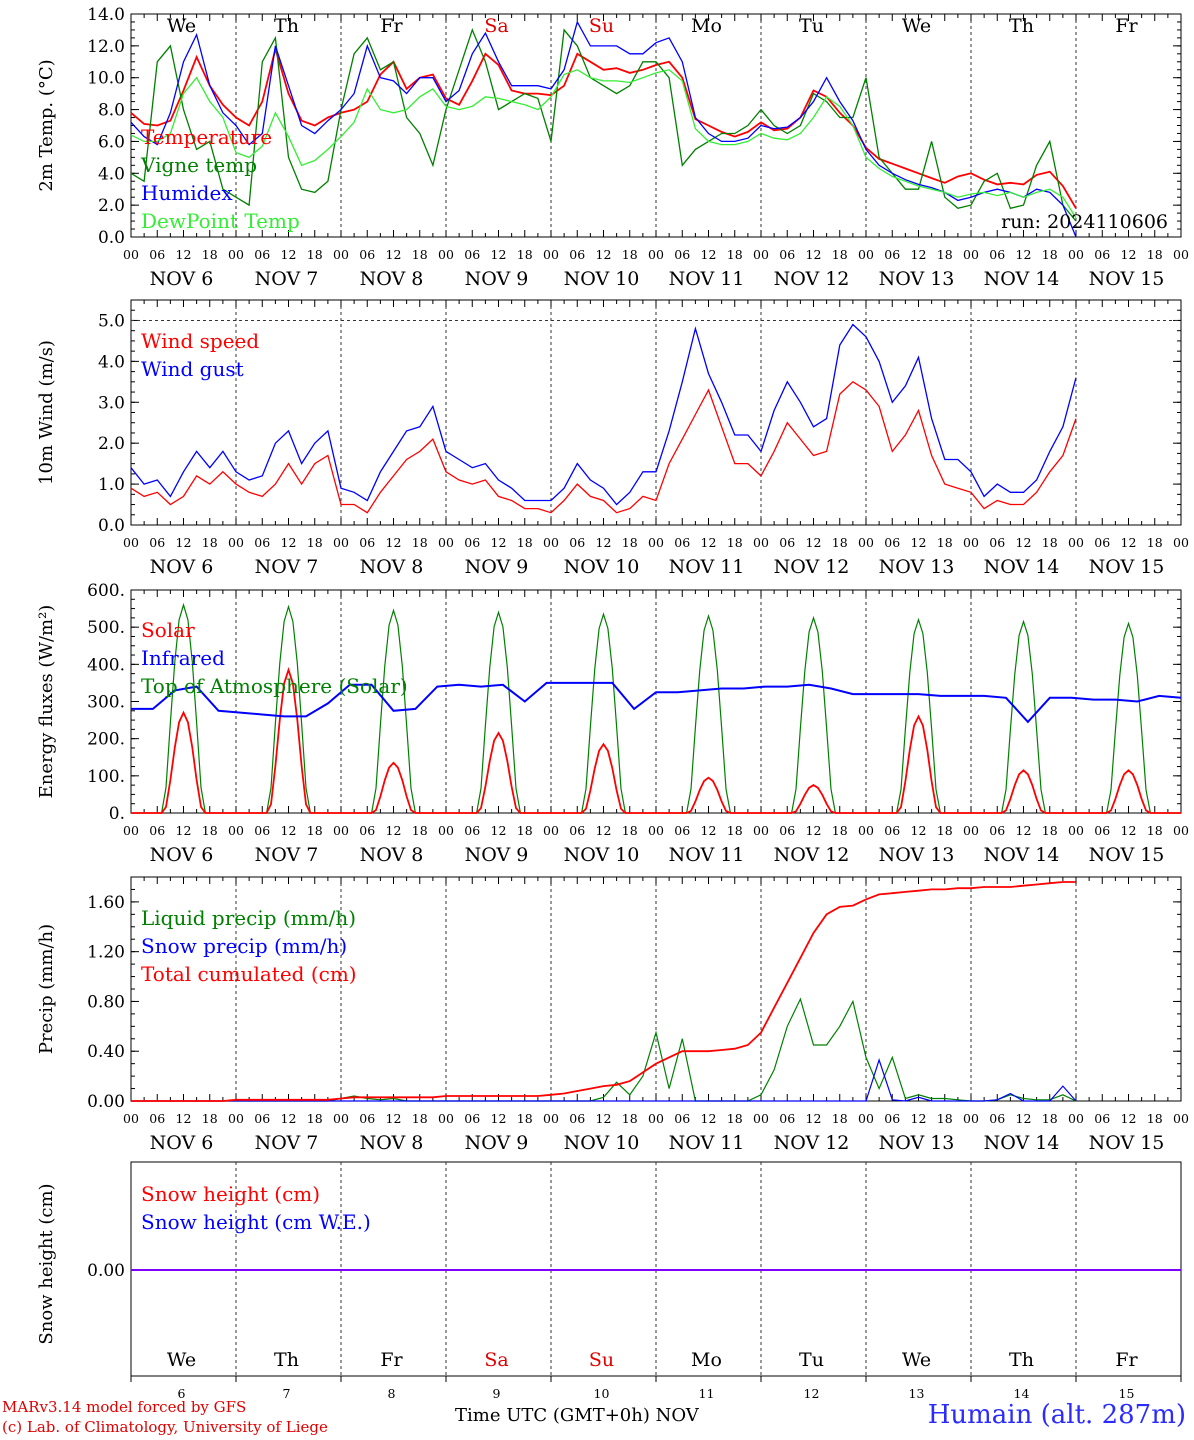 This screenshot has width=1194, height=1440. Describe the element at coordinates (206, 137) in the screenshot. I see `legend-temperature: Temperature` at that location.